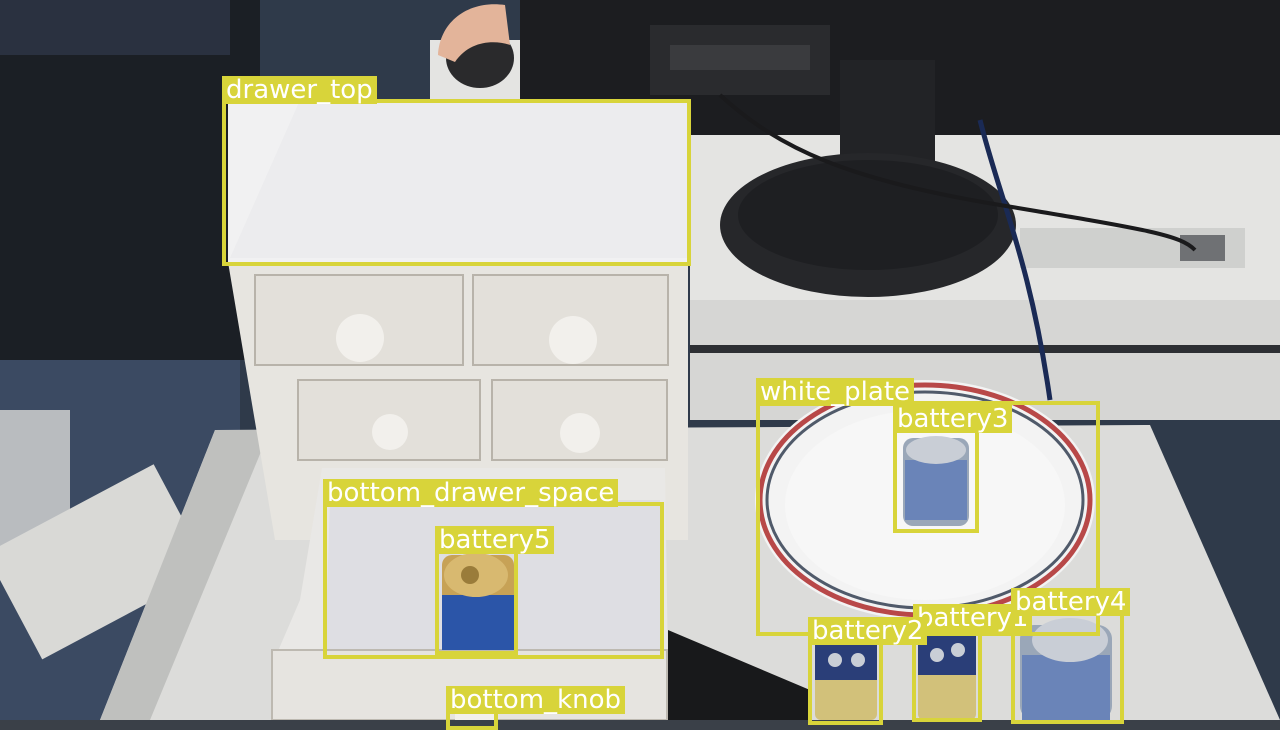 This screenshot has width=1280, height=730. I want to click on battery5-label: battery5, so click(495, 540).